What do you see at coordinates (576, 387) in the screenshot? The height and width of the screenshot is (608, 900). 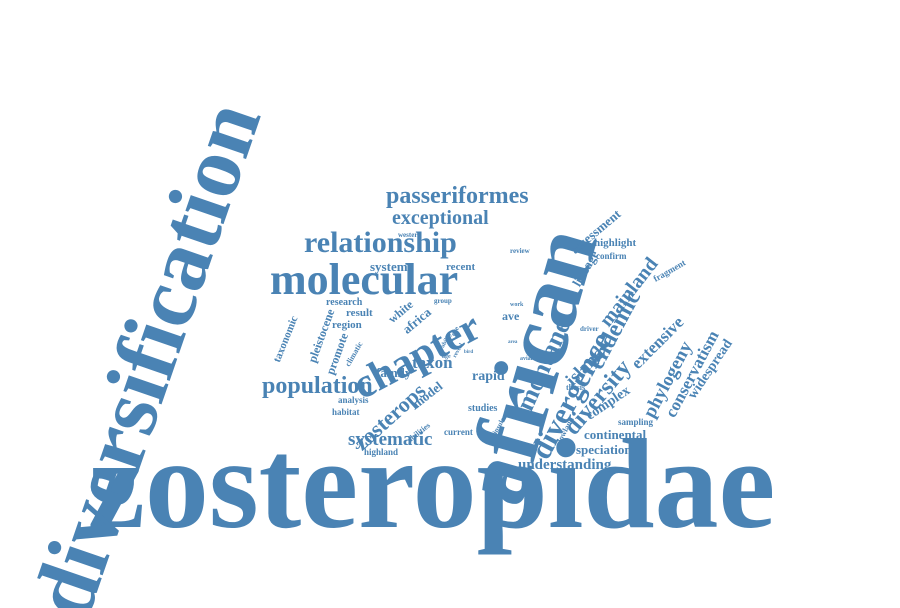 I see `cloud-word: thesis` at bounding box center [576, 387].